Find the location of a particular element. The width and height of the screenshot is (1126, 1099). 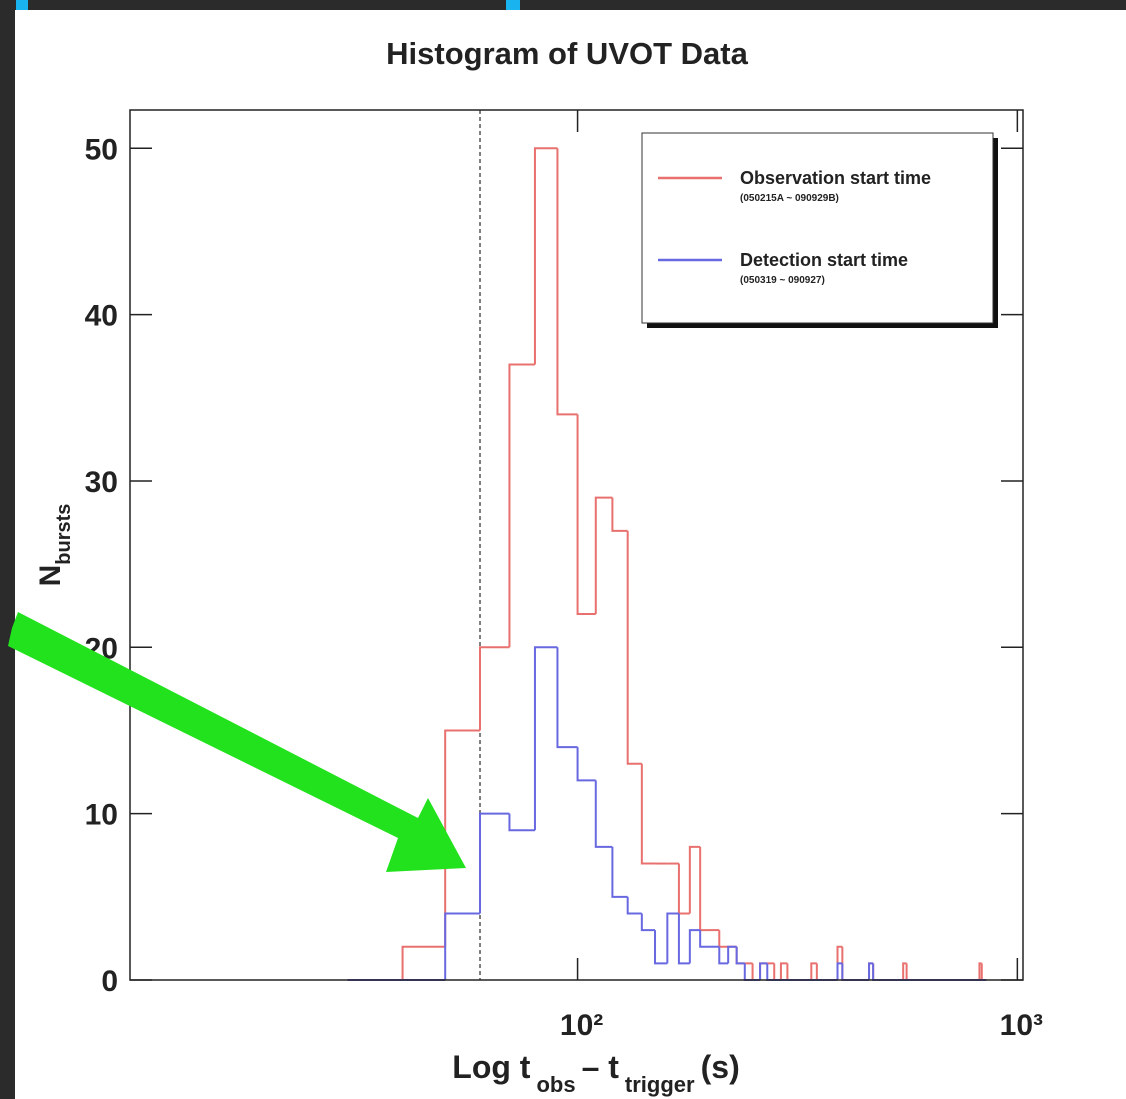

legend-label: Observation start time is located at coordinates (835, 178).